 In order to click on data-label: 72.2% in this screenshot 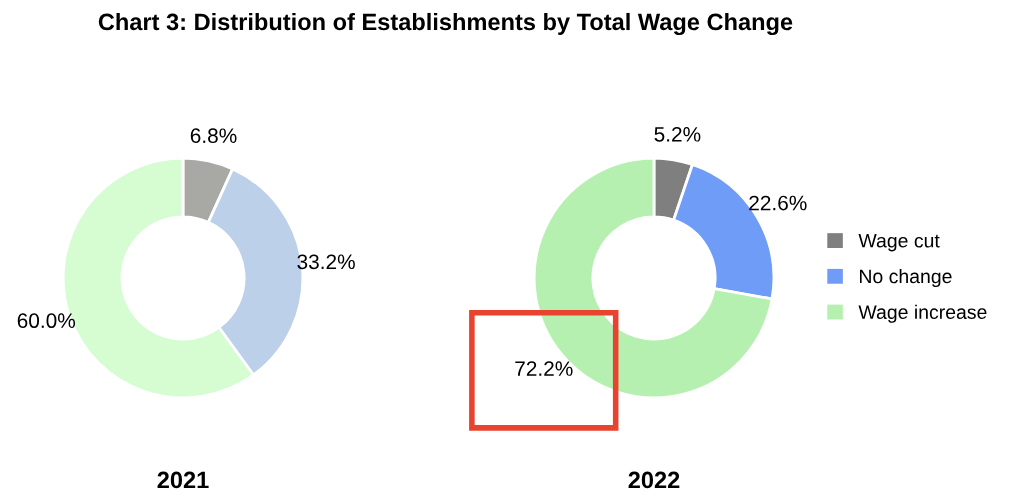, I will do `click(544, 368)`.